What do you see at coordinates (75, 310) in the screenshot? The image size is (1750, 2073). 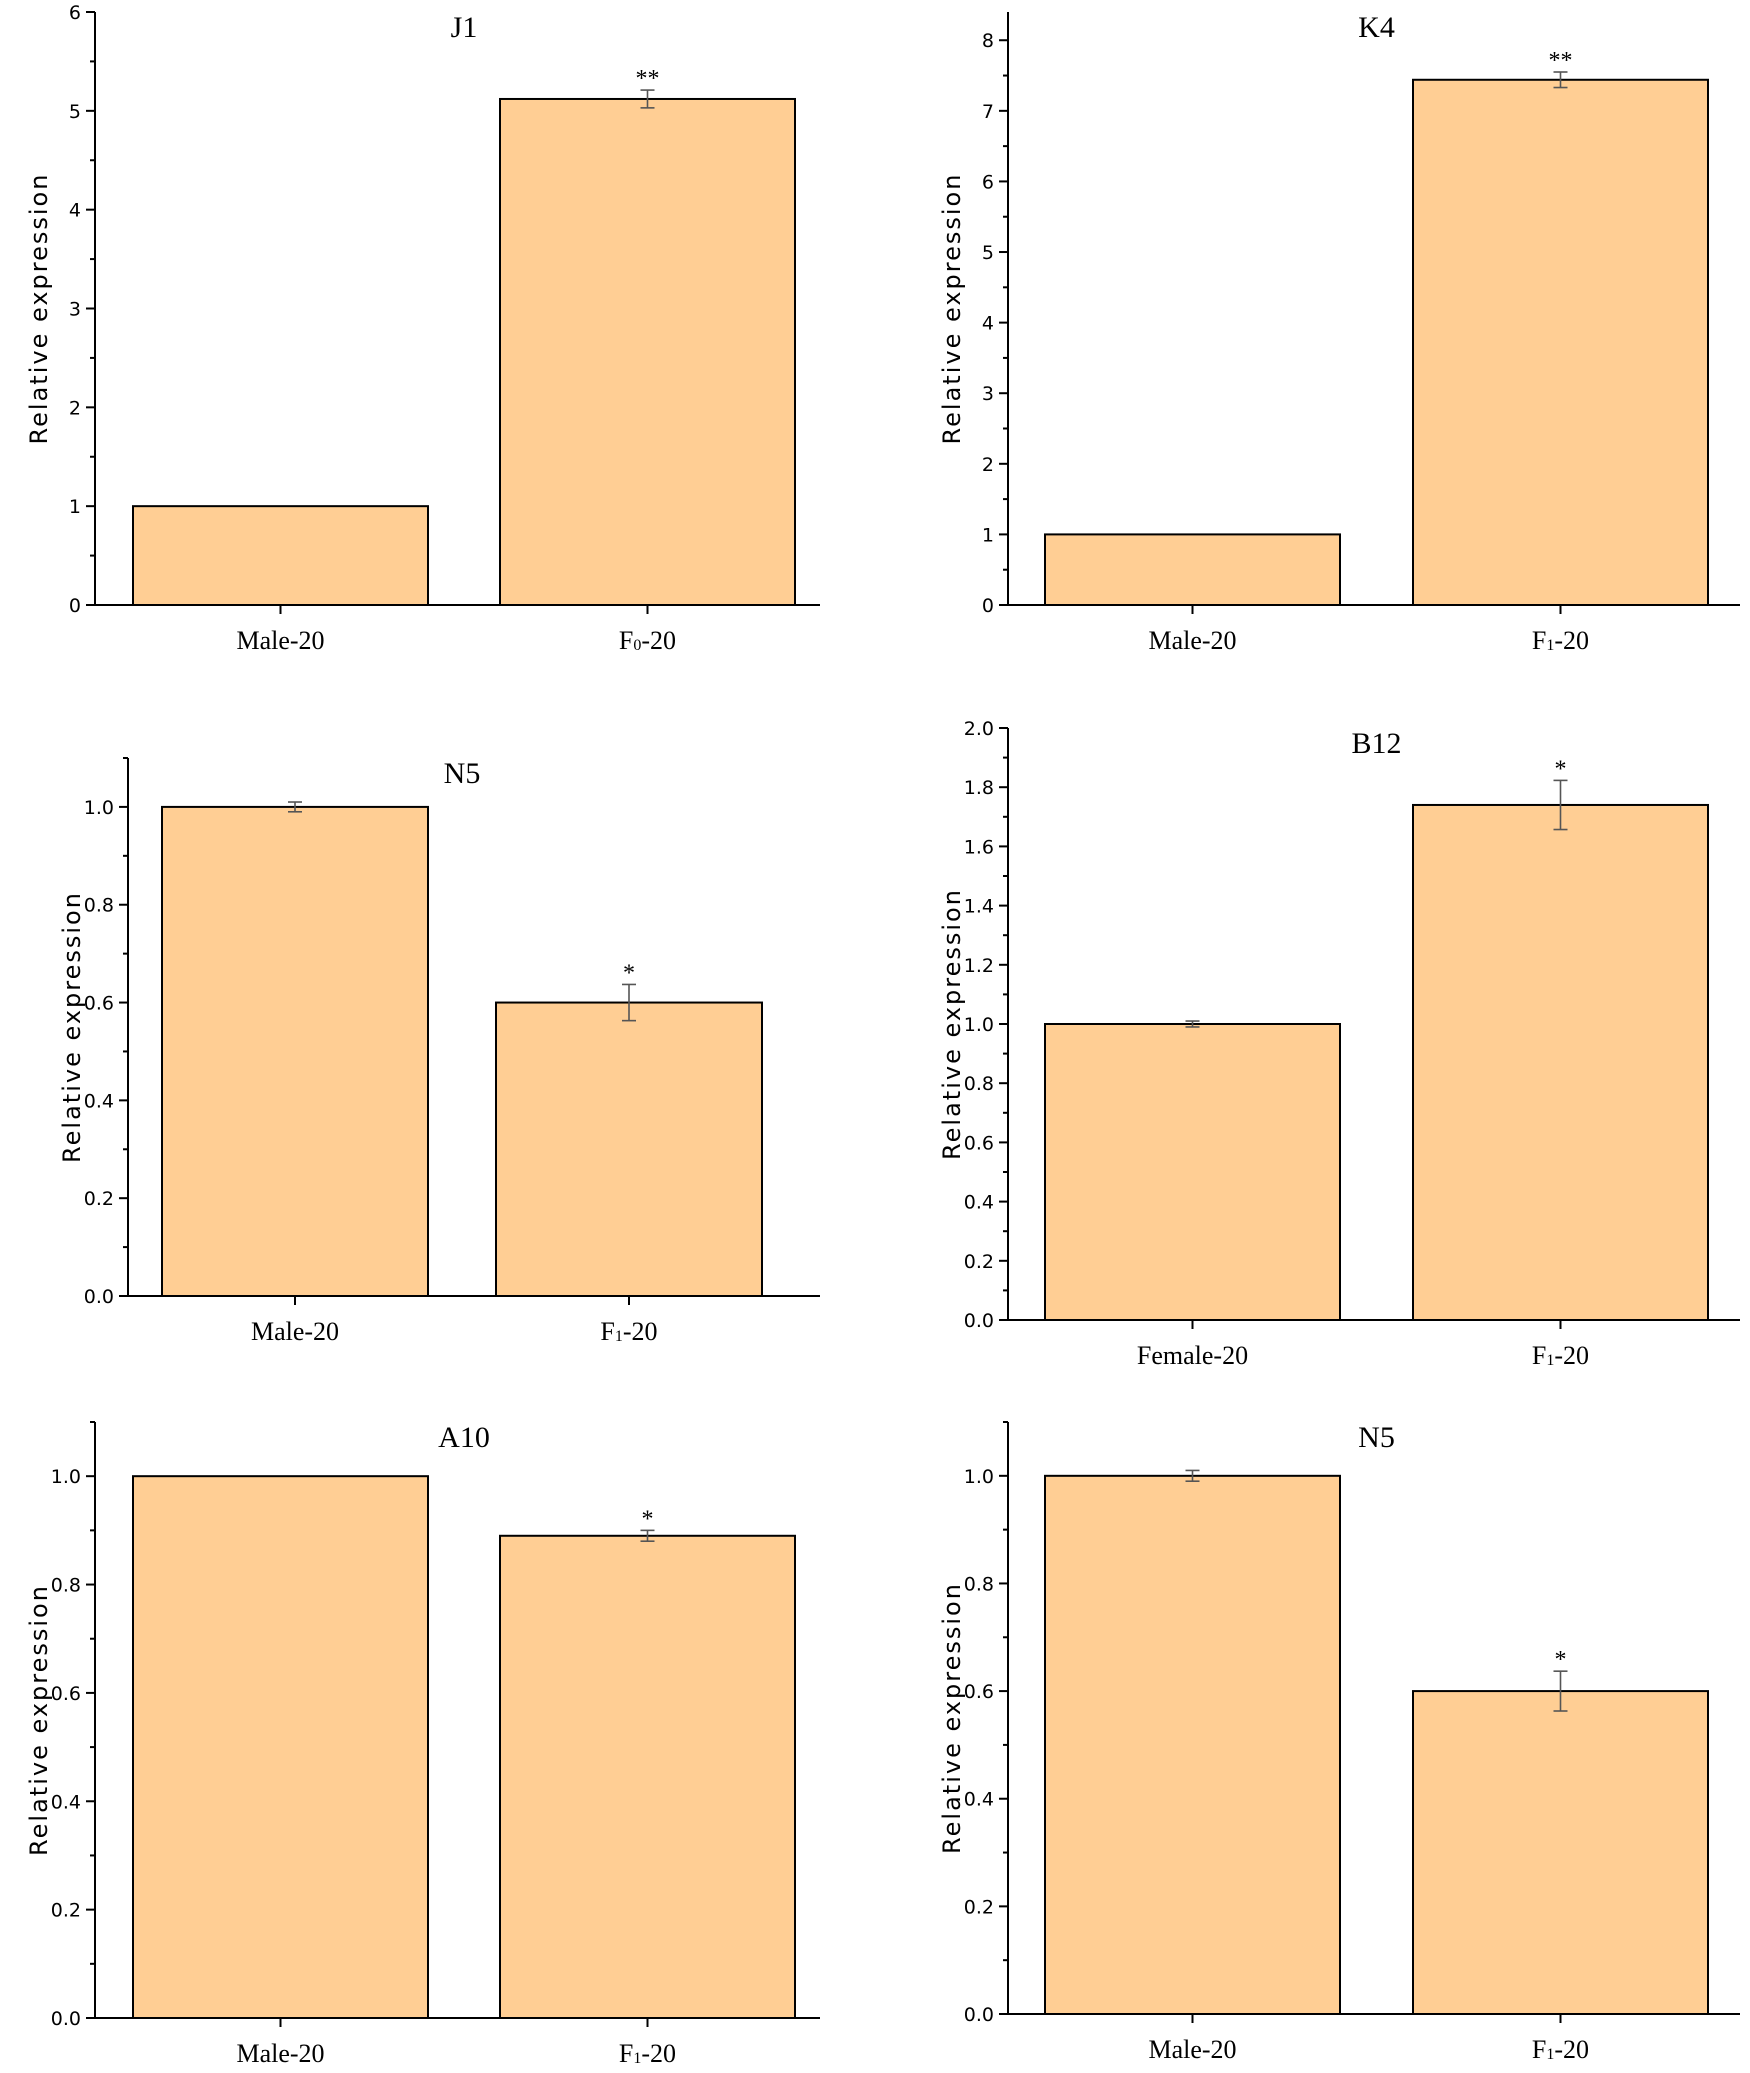 I see `y-tick-label: 3` at bounding box center [75, 310].